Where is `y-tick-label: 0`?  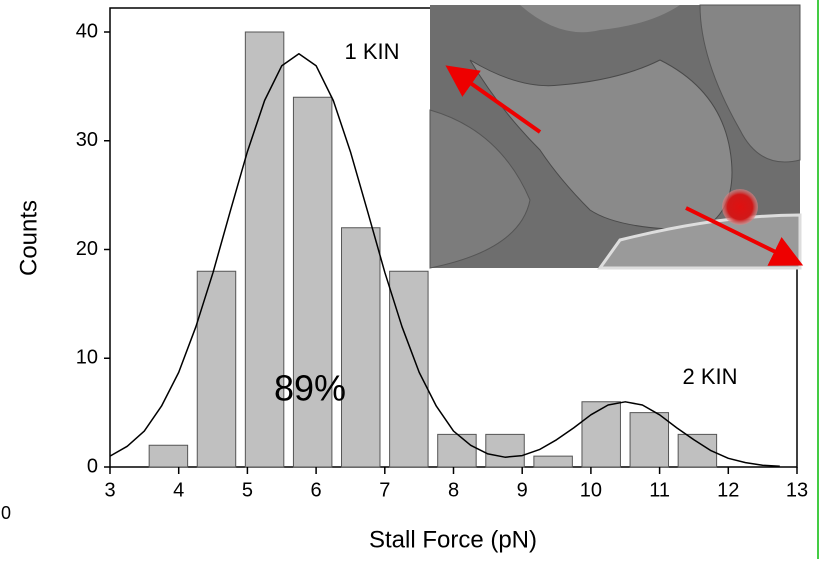
y-tick-label: 0 is located at coordinates (92, 466).